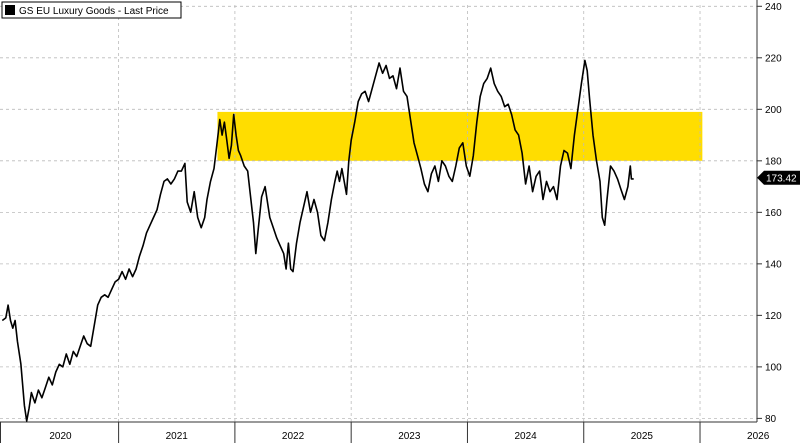 The width and height of the screenshot is (800, 448). What do you see at coordinates (642, 436) in the screenshot?
I see `x-tick-label: 2025` at bounding box center [642, 436].